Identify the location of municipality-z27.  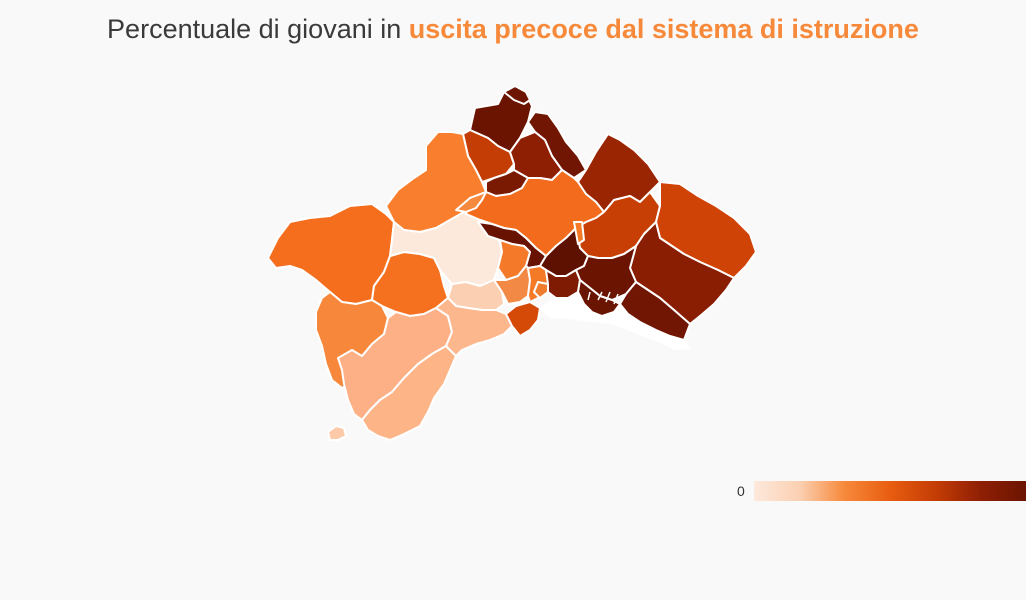
(523, 319).